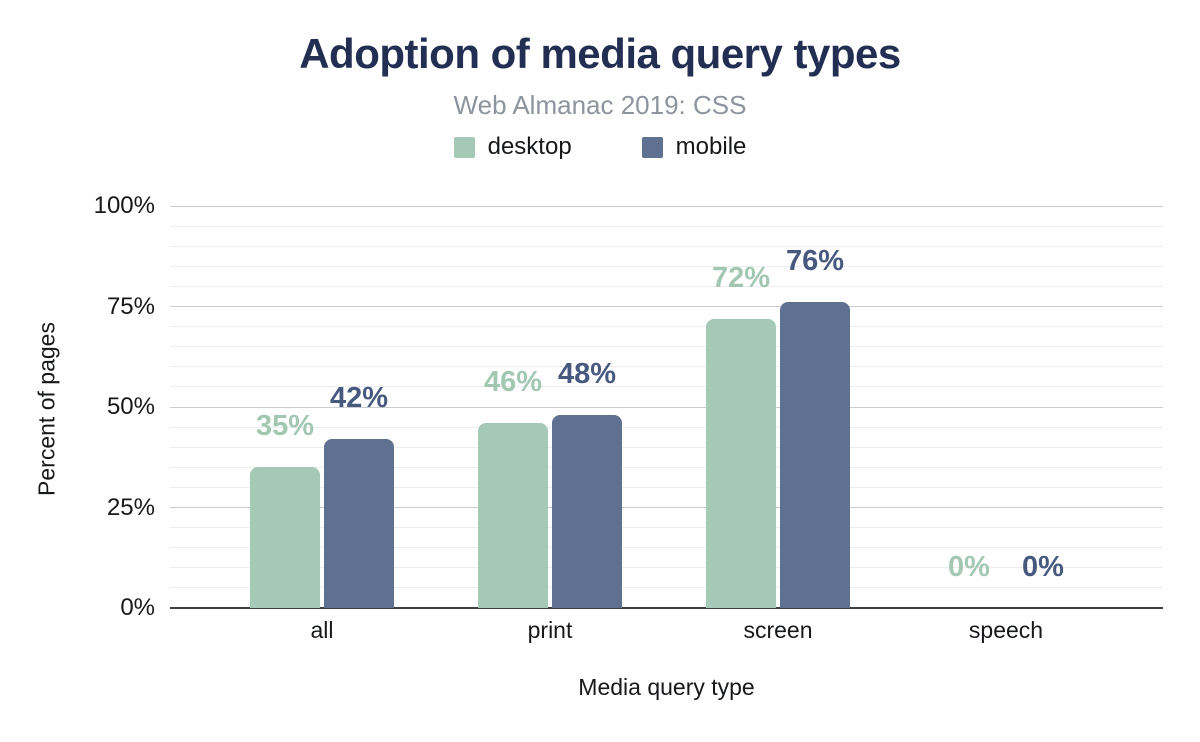 Image resolution: width=1200 pixels, height=742 pixels. I want to click on bar-desktop-print, so click(513, 515).